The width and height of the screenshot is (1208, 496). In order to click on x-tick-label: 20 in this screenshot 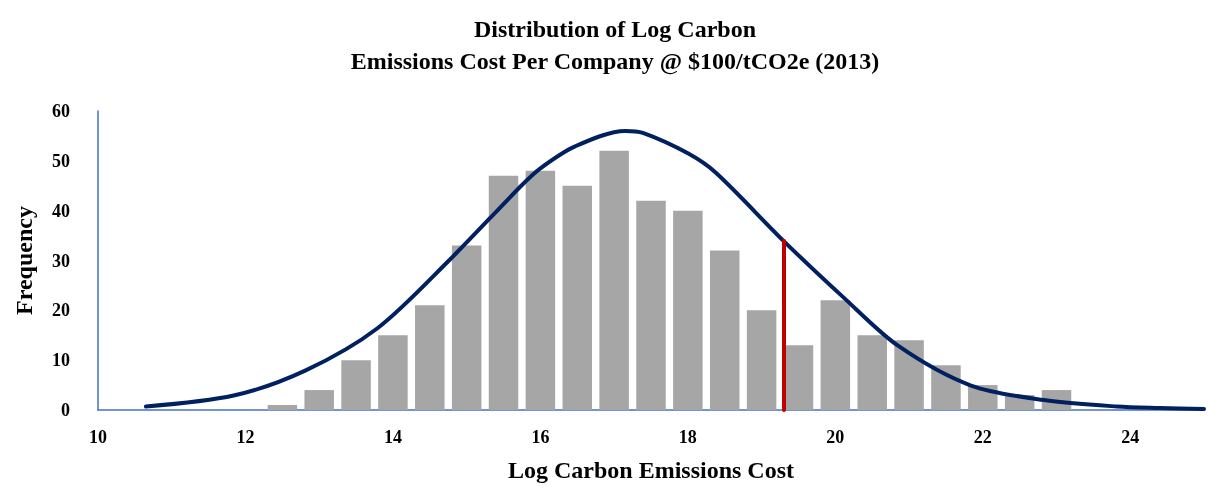, I will do `click(835, 437)`.